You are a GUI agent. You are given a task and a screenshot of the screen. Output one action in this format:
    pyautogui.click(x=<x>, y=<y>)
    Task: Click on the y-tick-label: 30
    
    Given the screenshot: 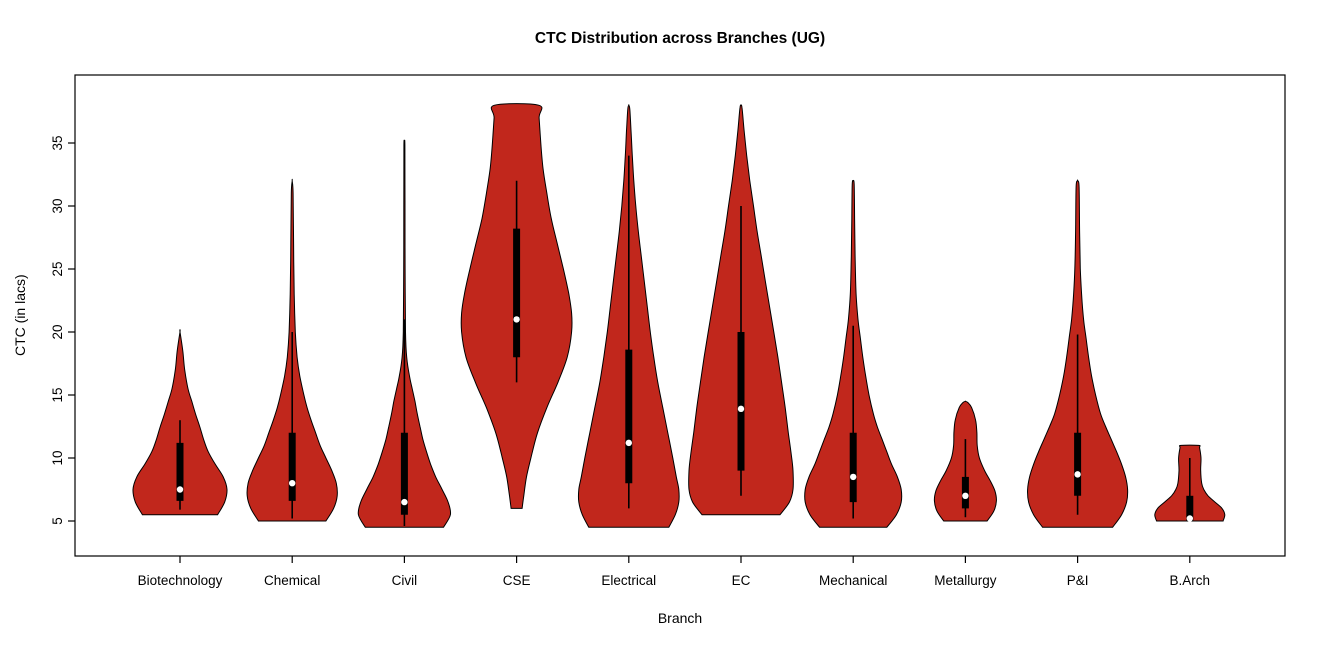 What is the action you would take?
    pyautogui.click(x=57, y=205)
    